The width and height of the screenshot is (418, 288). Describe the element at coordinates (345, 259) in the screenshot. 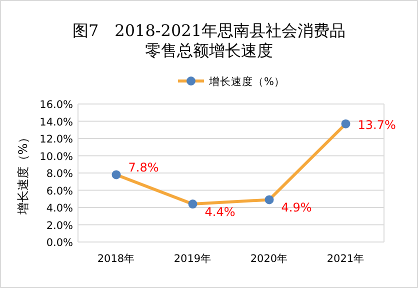

I see `x-tick-label: 2021年` at that location.